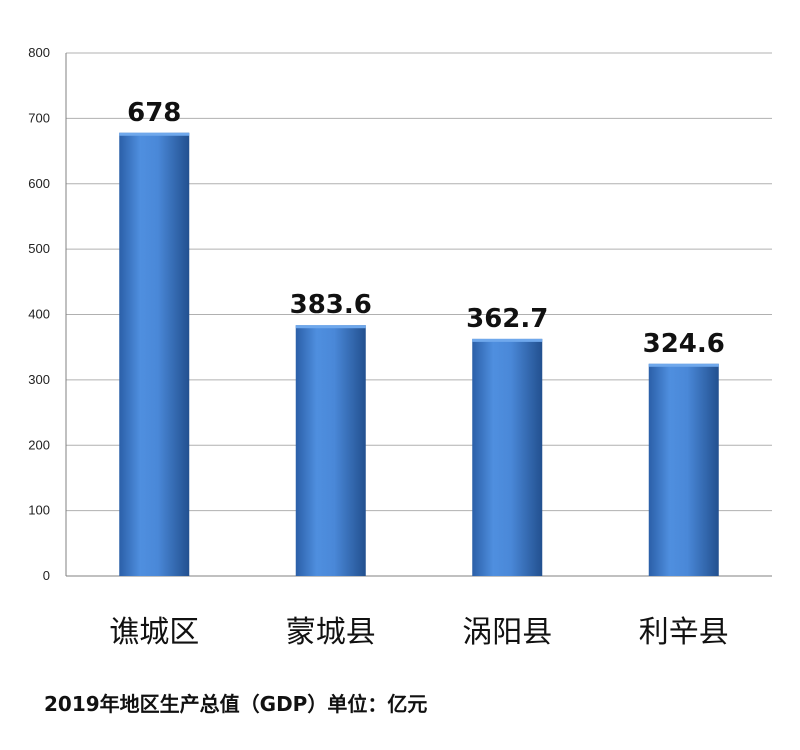  What do you see at coordinates (419, 632) in the screenshot?
I see `category-labels: 谯城区 蒙城县 涡阳县 利辛县` at bounding box center [419, 632].